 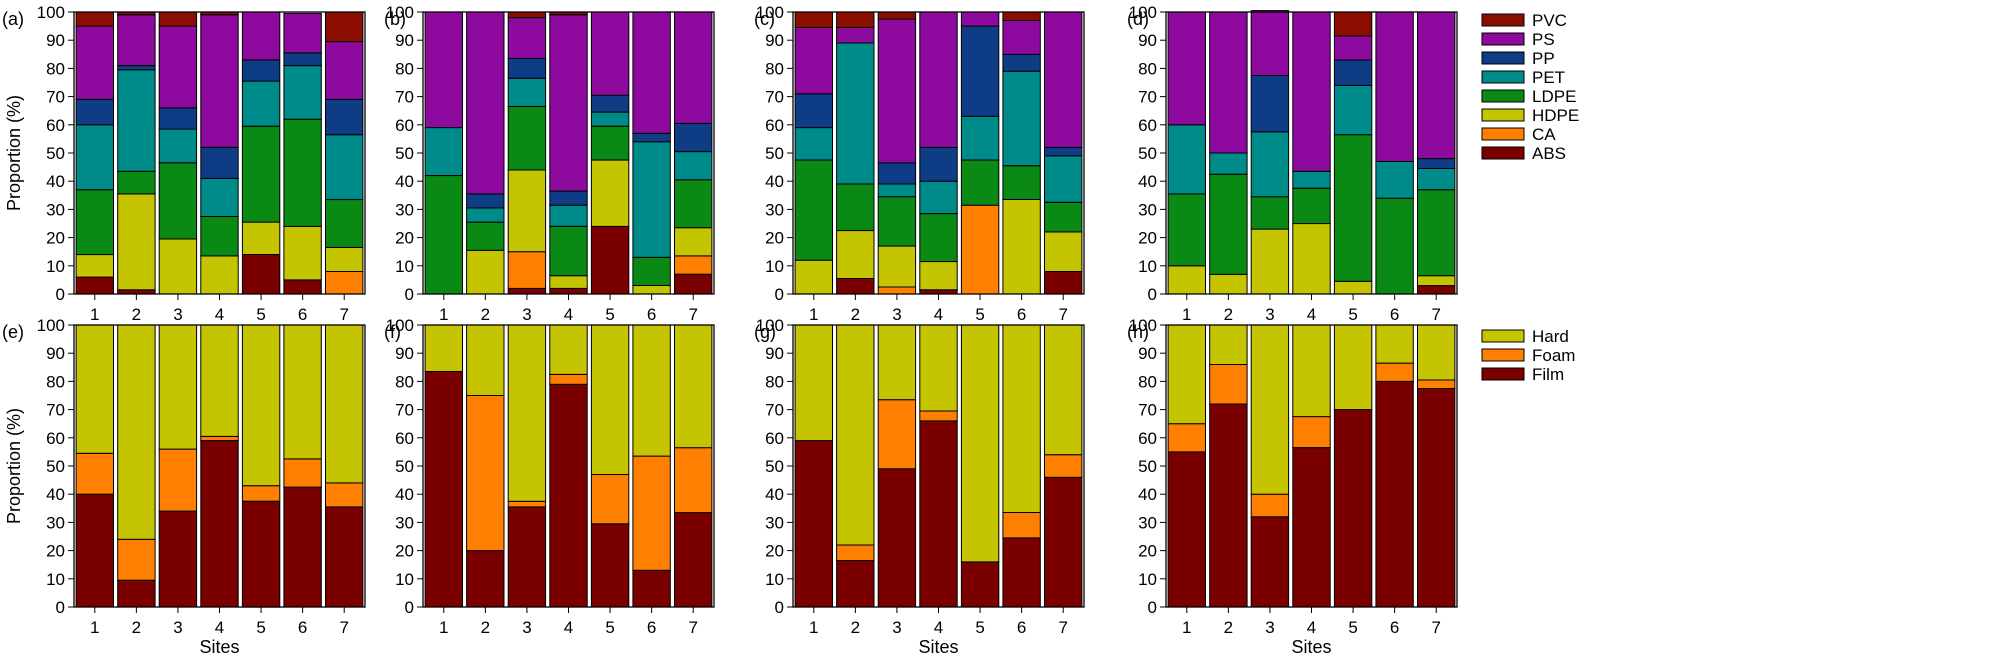 What do you see at coordinates (1553, 355) in the screenshot?
I see `legend-label: Foam` at bounding box center [1553, 355].